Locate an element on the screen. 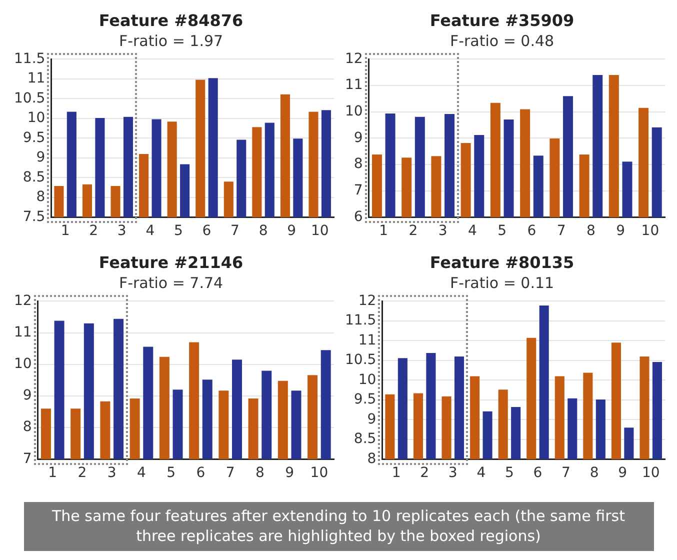 The width and height of the screenshot is (677, 560). chart-title: Feature #21146 is located at coordinates (171, 262).